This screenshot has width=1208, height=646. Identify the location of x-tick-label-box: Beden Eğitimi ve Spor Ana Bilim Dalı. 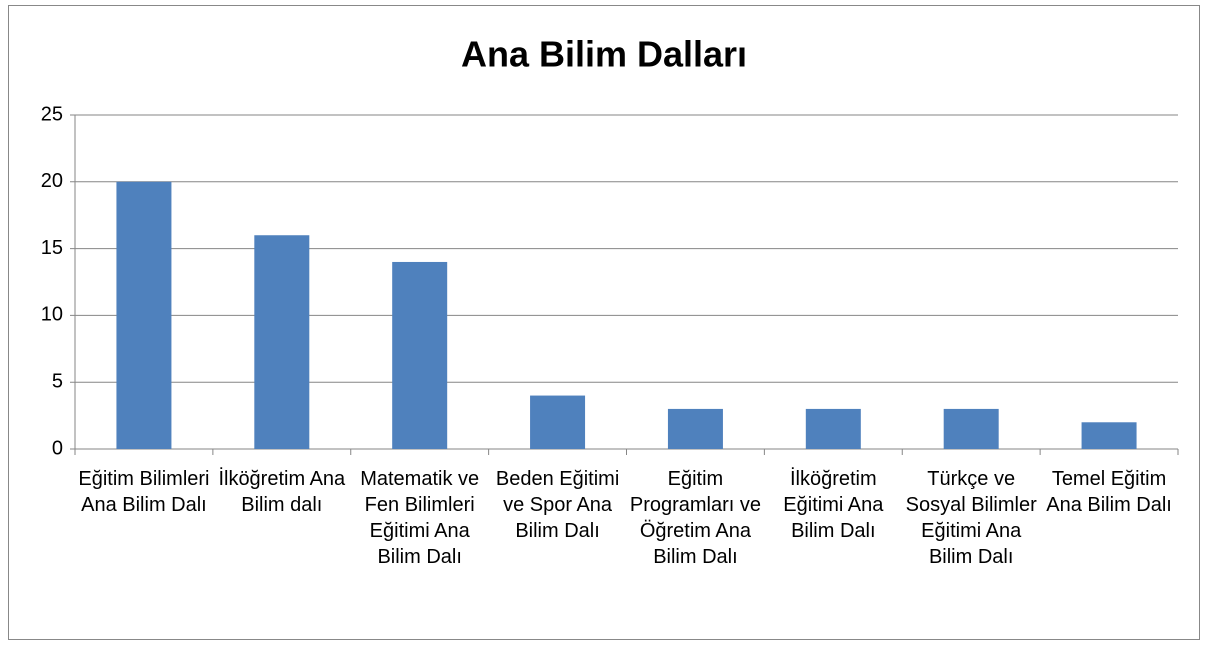
(557, 505).